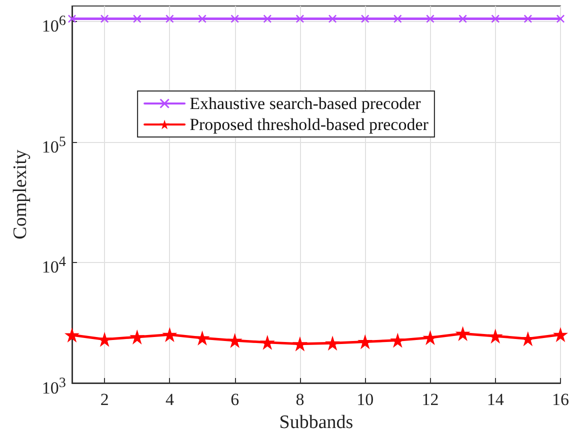  Describe the element at coordinates (495, 399) in the screenshot. I see `x-tick-label: 14` at that location.